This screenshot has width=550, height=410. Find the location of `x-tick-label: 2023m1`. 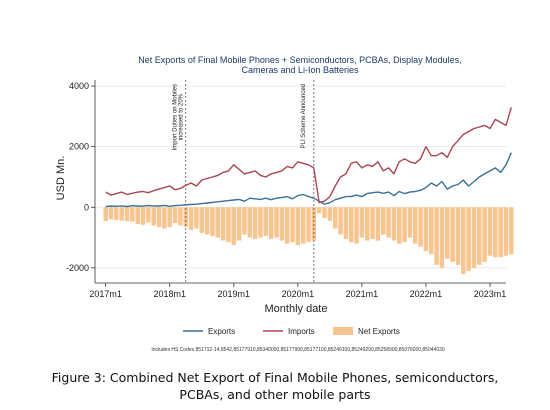

x-tick-label: 2023m1 is located at coordinates (490, 294).